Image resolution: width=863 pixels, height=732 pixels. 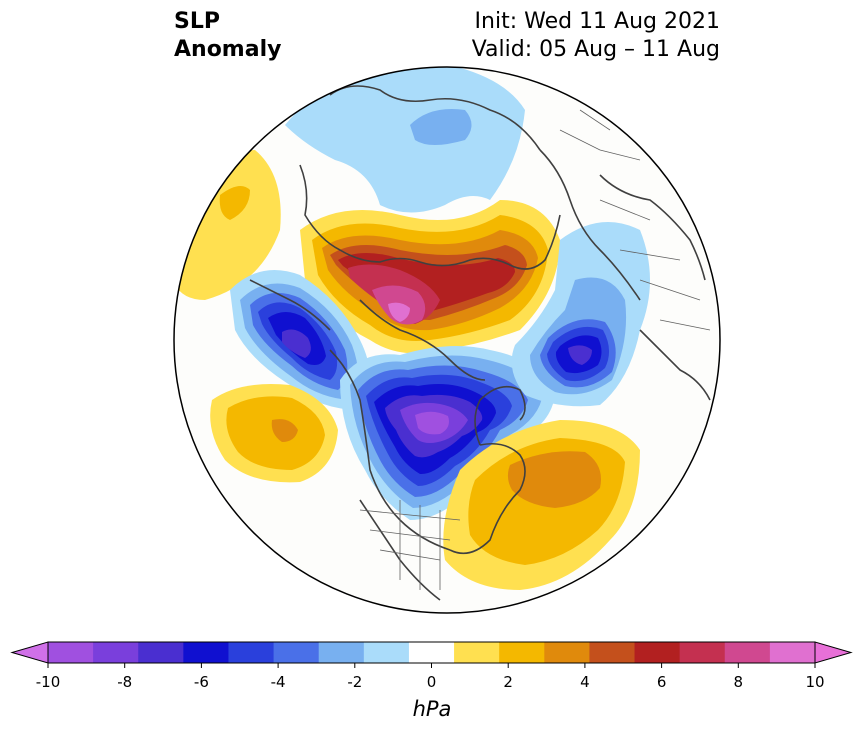 What do you see at coordinates (278, 682) in the screenshot?
I see `colorbar-tick-label: -4` at bounding box center [278, 682].